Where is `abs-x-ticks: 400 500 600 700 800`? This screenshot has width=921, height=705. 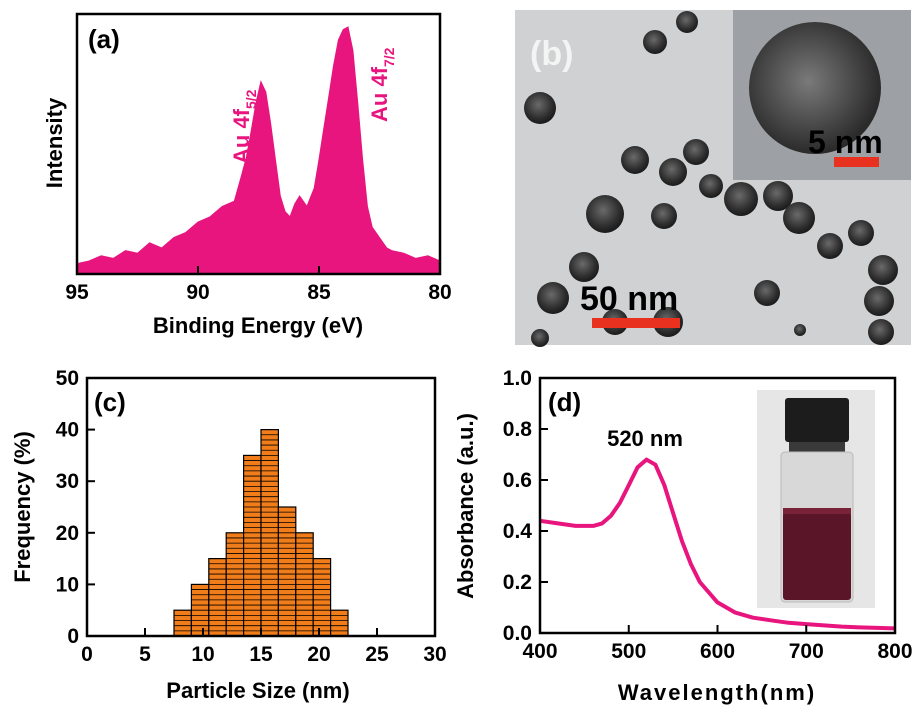 abs-x-ticks: 400 500 600 700 800 is located at coordinates (717, 644).